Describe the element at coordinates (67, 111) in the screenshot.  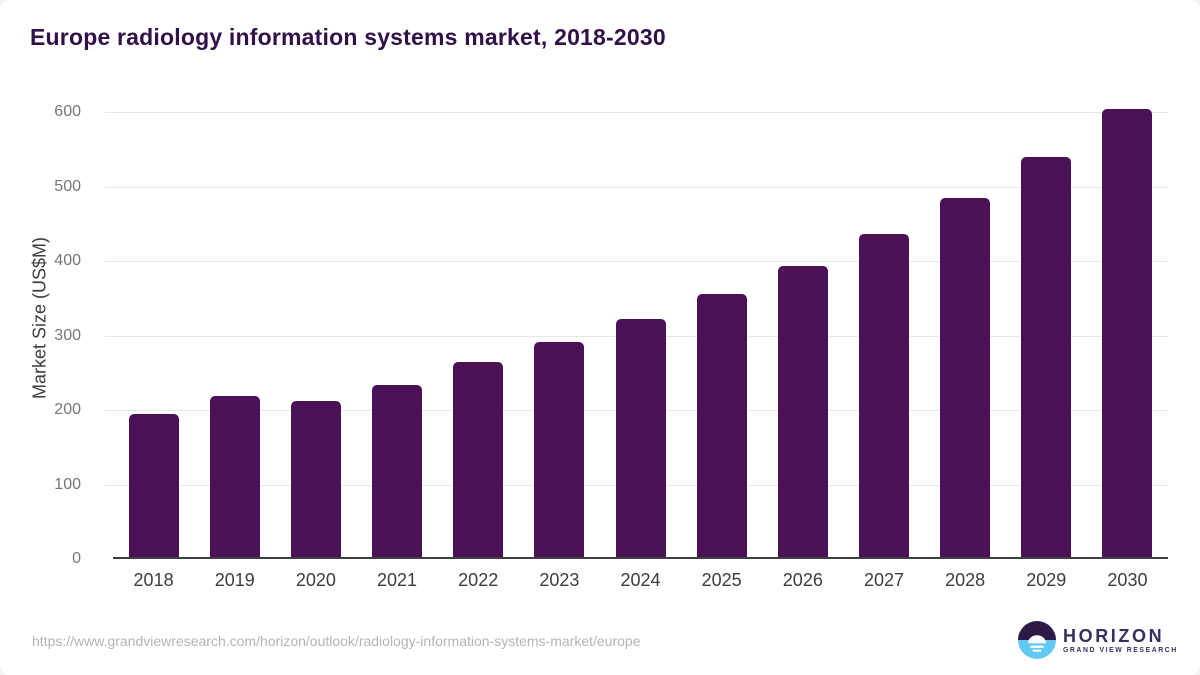
I see `y-tick-600: 600` at that location.